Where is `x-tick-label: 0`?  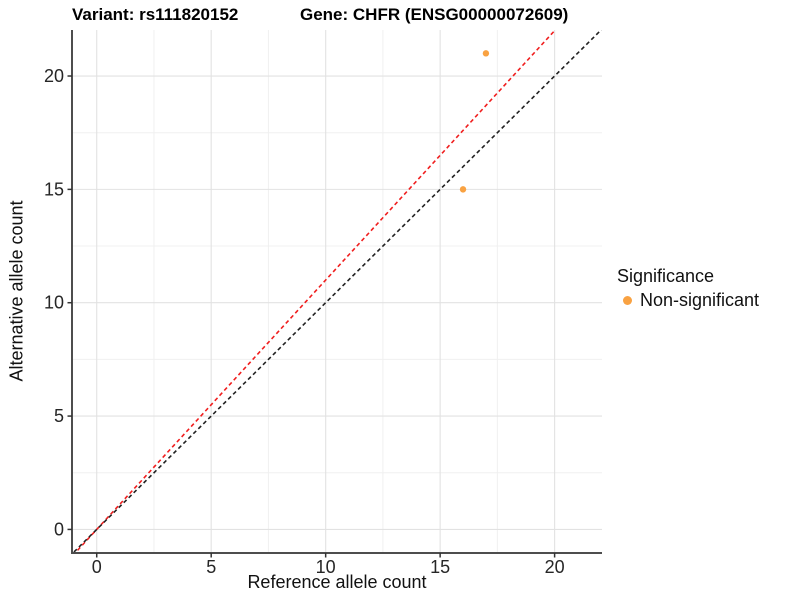
x-tick-label: 0 is located at coordinates (97, 567).